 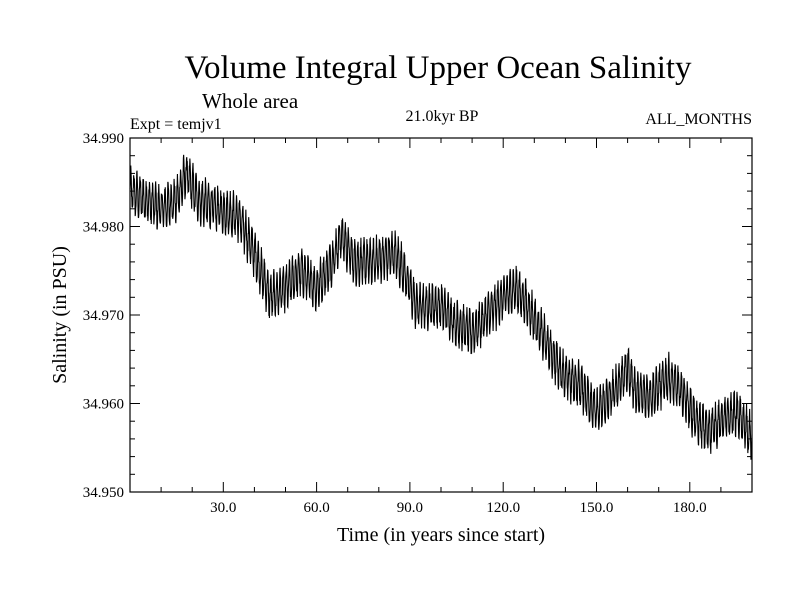 What do you see at coordinates (503, 508) in the screenshot?
I see `x-tick-label: 120.0` at bounding box center [503, 508].